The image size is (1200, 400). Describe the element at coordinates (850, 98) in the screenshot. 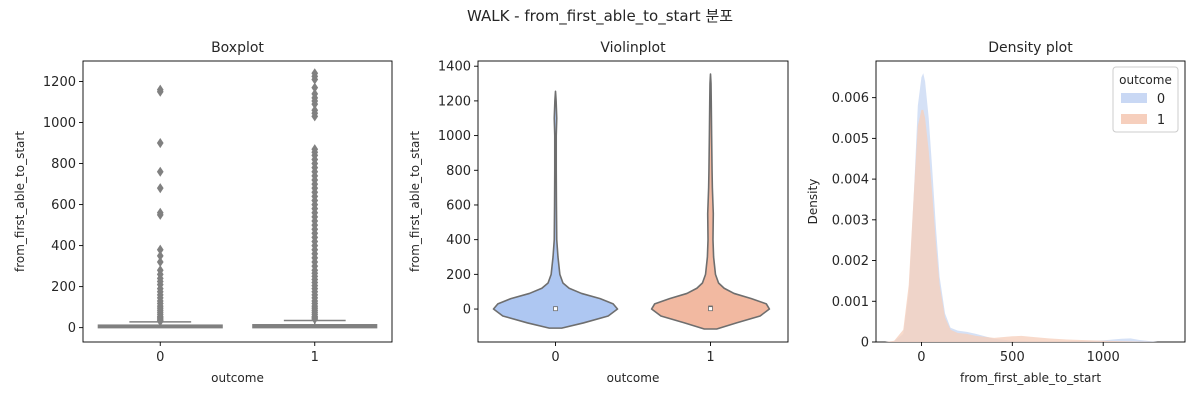

I see `y-tick-label: 0.006` at that location.